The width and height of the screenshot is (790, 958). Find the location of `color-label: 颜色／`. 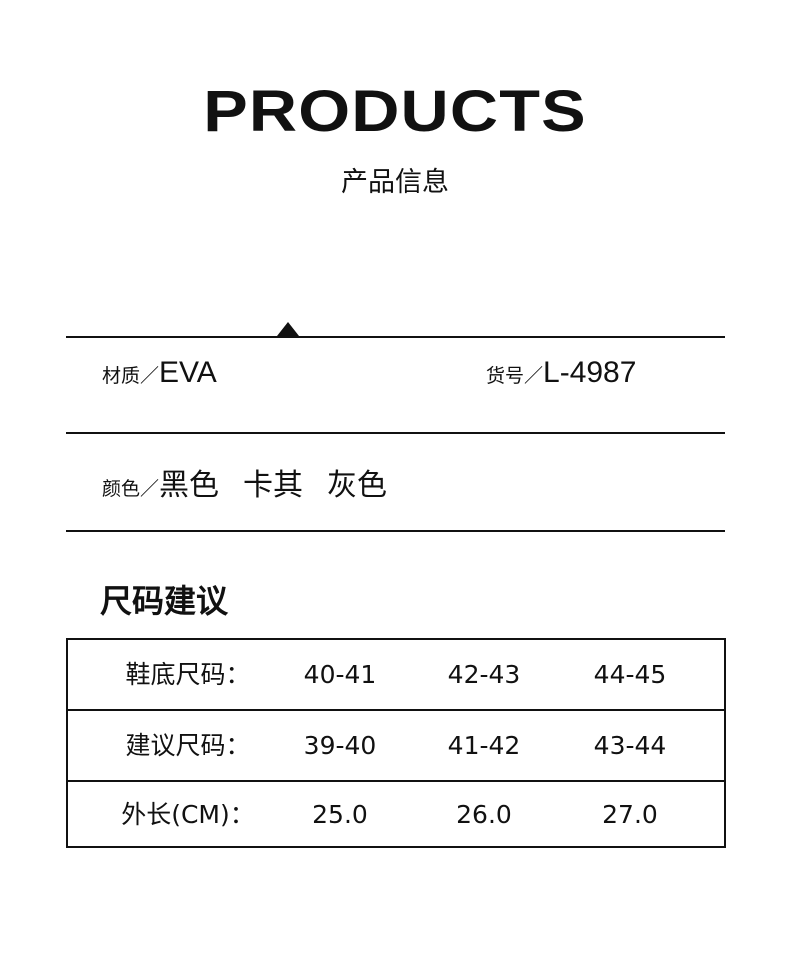

color-label: 颜色／ is located at coordinates (131, 489).